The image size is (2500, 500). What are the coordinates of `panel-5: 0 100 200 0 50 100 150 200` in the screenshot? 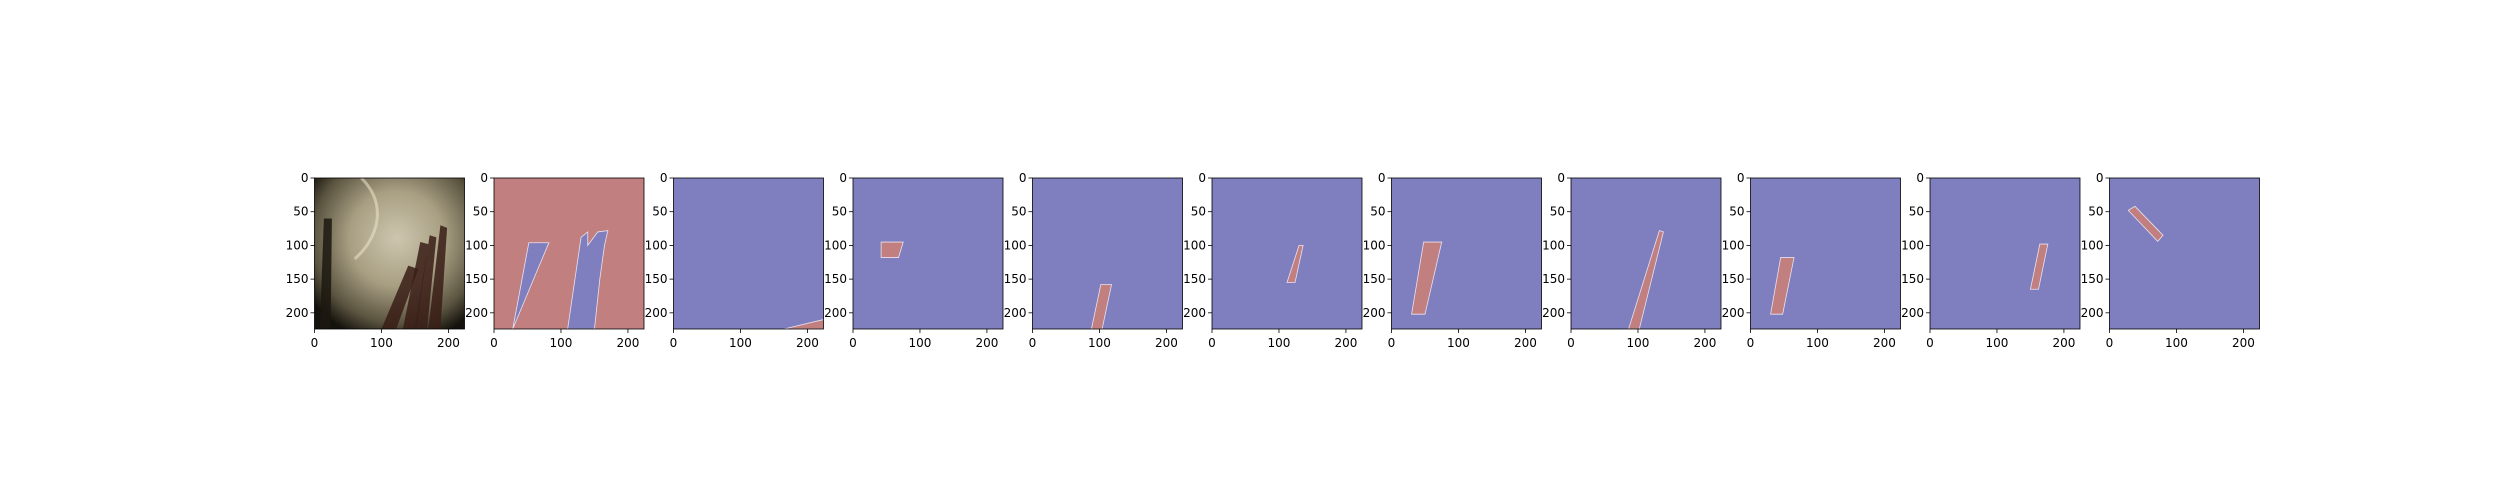 It's located at (1093, 260).